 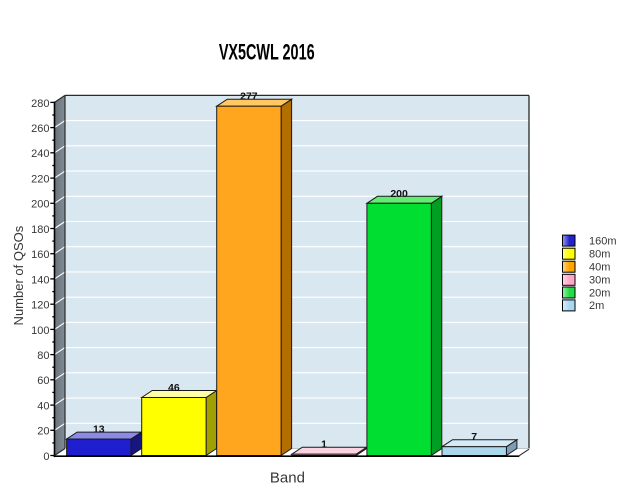 What do you see at coordinates (599, 293) in the screenshot?
I see `svg-text: 20m` at bounding box center [599, 293].